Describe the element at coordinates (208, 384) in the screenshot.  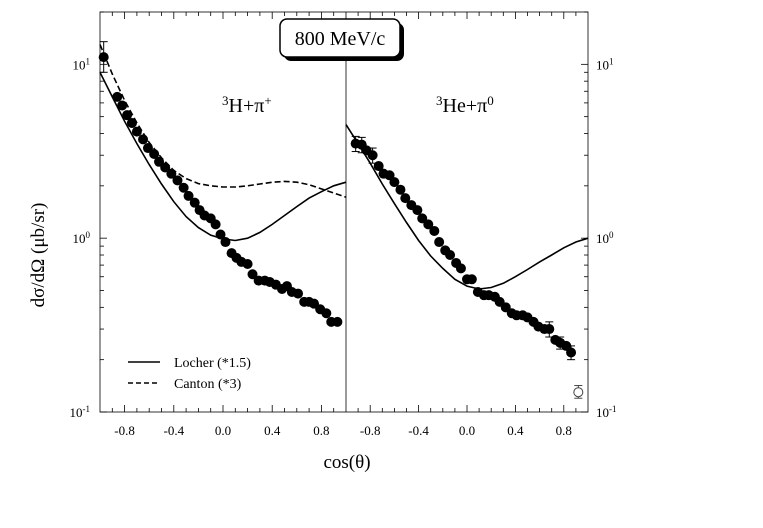
I see `legend-label-canton: Canton (*3)` at that location.